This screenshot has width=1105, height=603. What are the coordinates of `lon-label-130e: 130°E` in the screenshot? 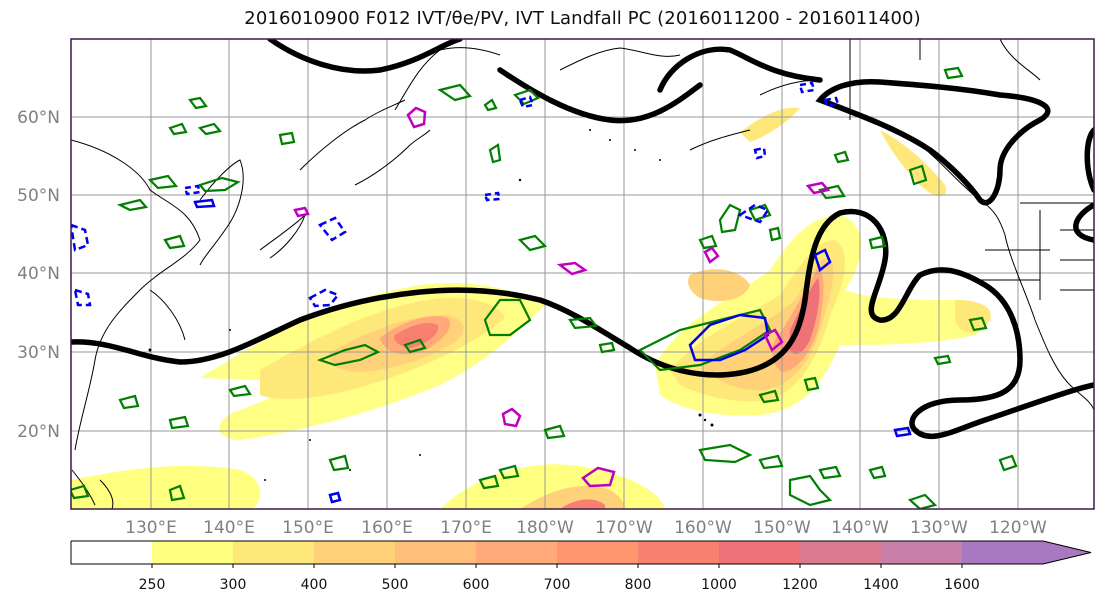 It's located at (151, 528).